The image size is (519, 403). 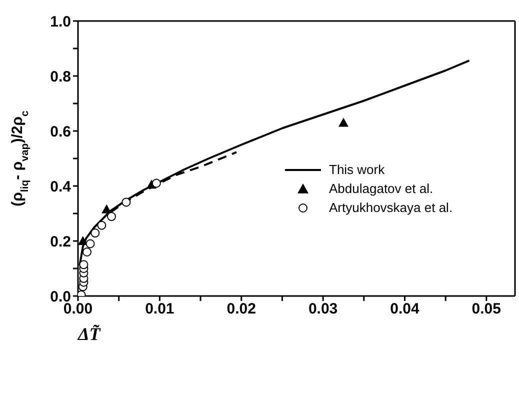 I want to click on y-tick-label: 0.8, so click(x=60, y=77).